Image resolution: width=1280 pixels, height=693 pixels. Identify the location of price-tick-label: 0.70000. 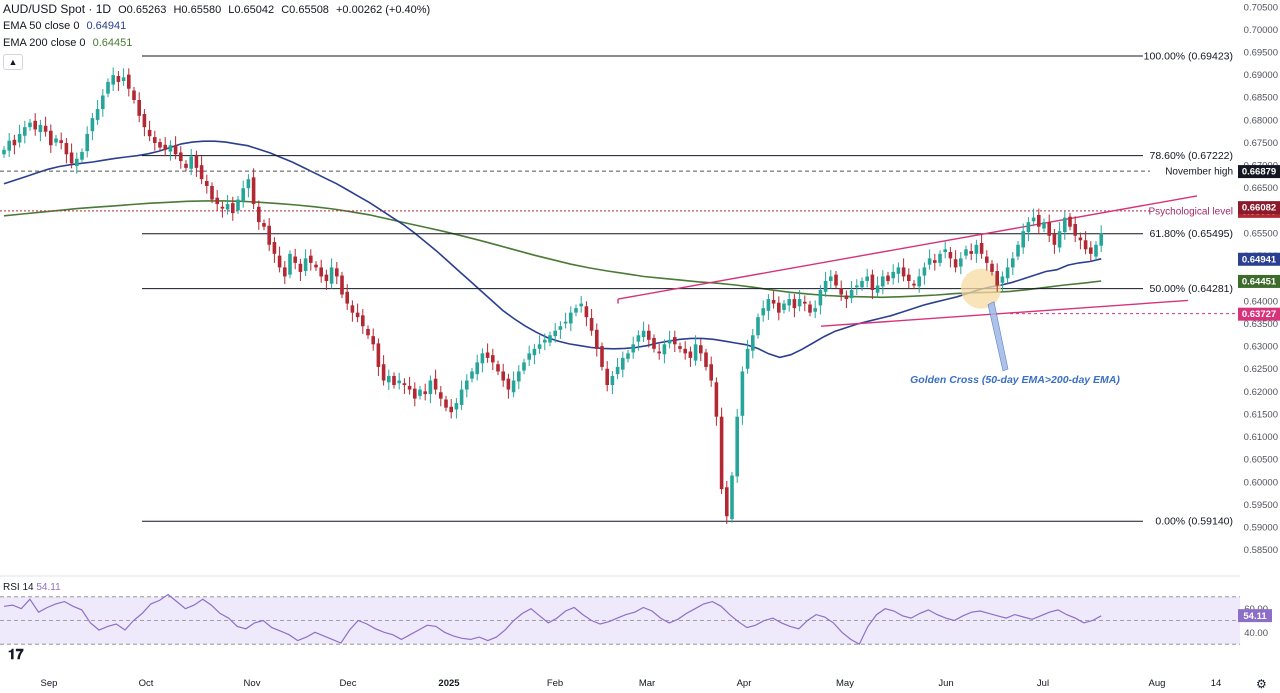
(1261, 30).